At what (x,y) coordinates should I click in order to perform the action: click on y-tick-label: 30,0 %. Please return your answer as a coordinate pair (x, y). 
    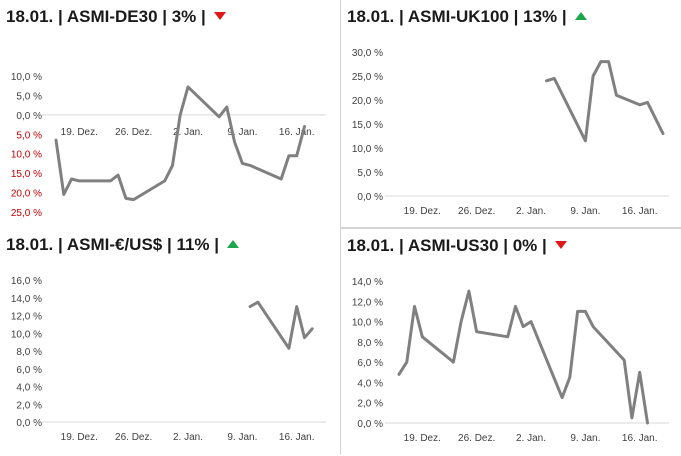
    Looking at the image, I should click on (367, 53).